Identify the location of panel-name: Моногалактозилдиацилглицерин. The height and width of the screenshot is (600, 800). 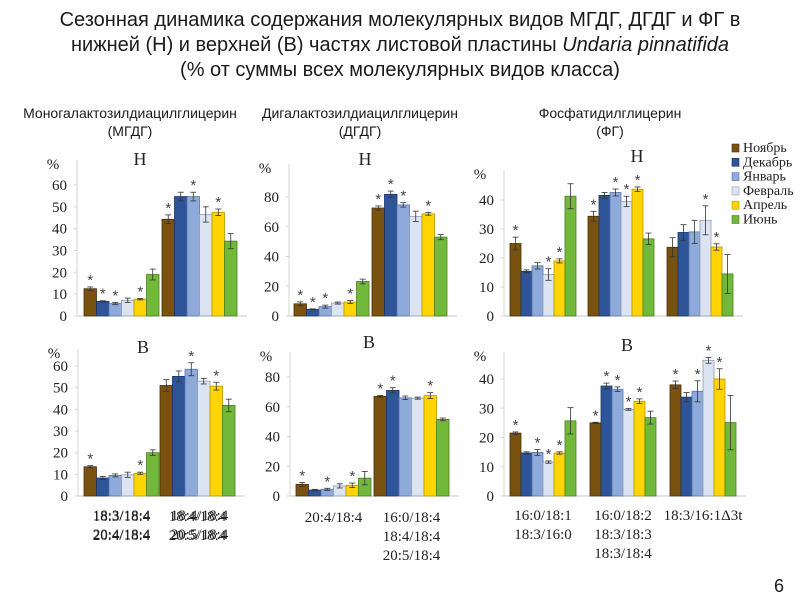
(130, 113).